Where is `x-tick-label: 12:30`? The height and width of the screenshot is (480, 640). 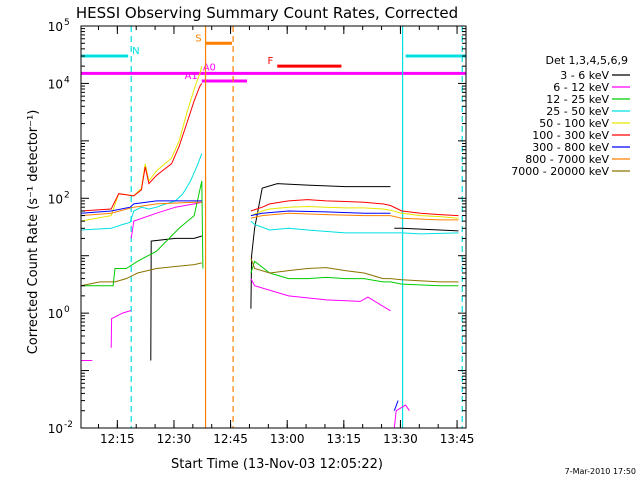 x-tick-label: 12:30 is located at coordinates (174, 439).